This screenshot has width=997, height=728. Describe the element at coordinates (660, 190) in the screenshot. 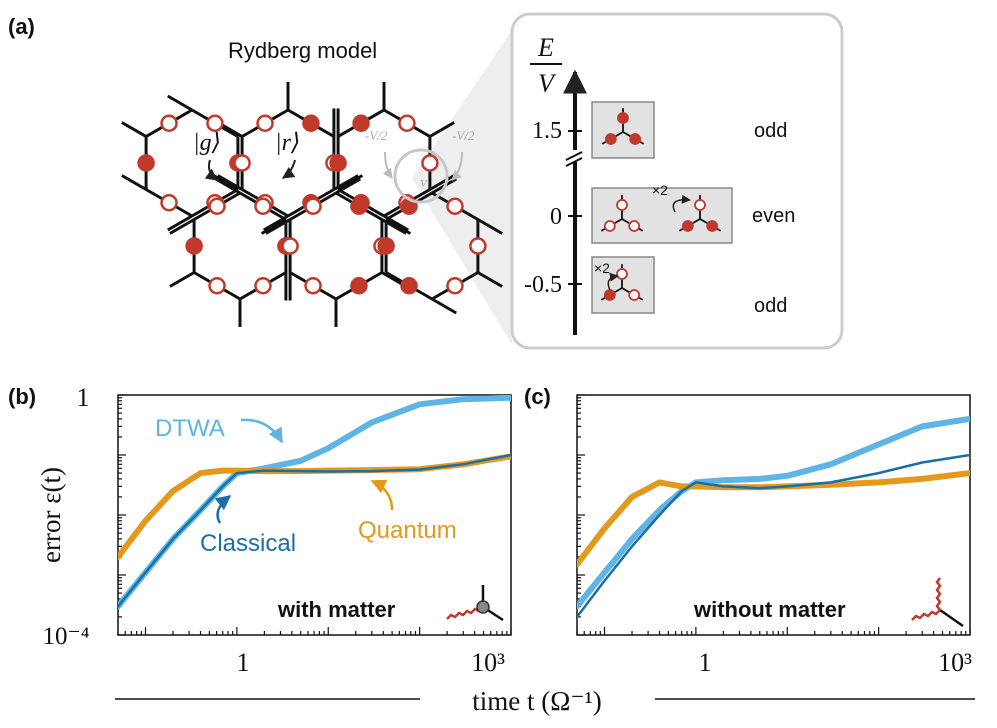

I see `multiplicity-even: ×2` at that location.